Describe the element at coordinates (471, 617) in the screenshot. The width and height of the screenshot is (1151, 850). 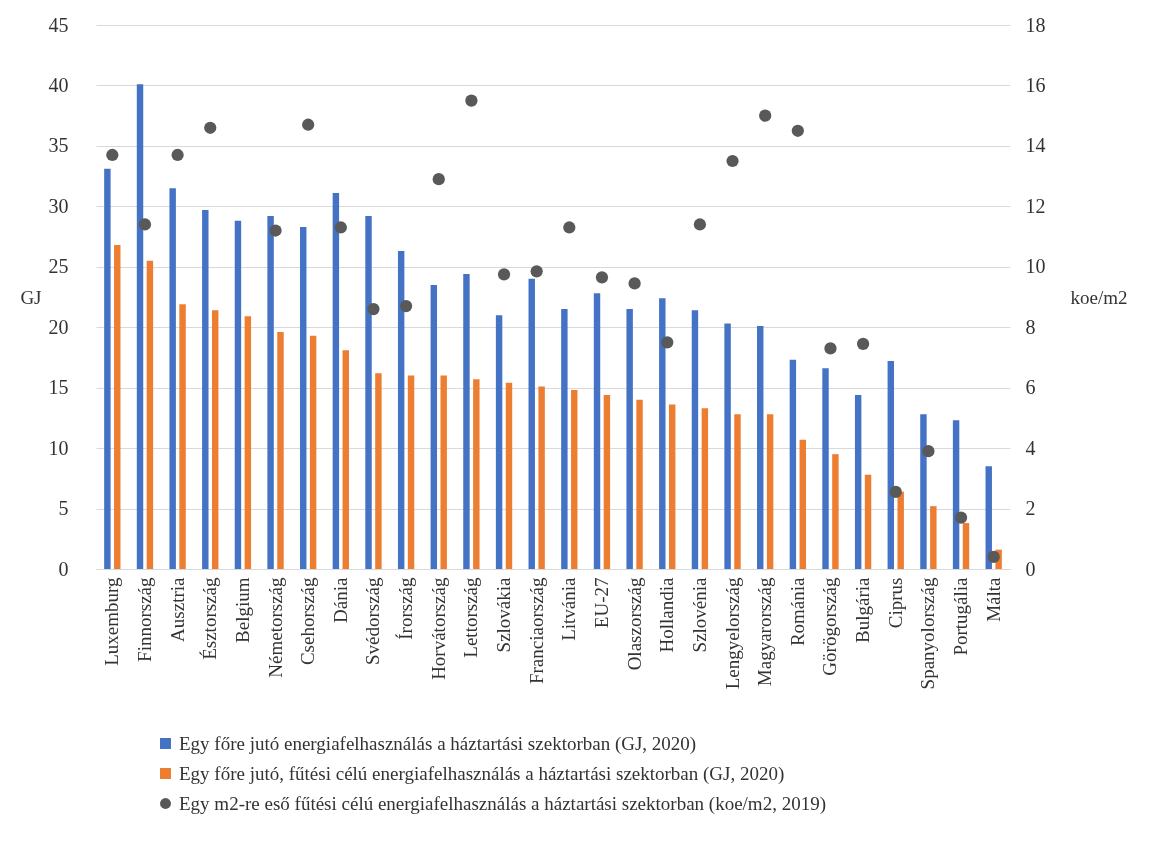
I see `x-tick-label: Lettország` at that location.